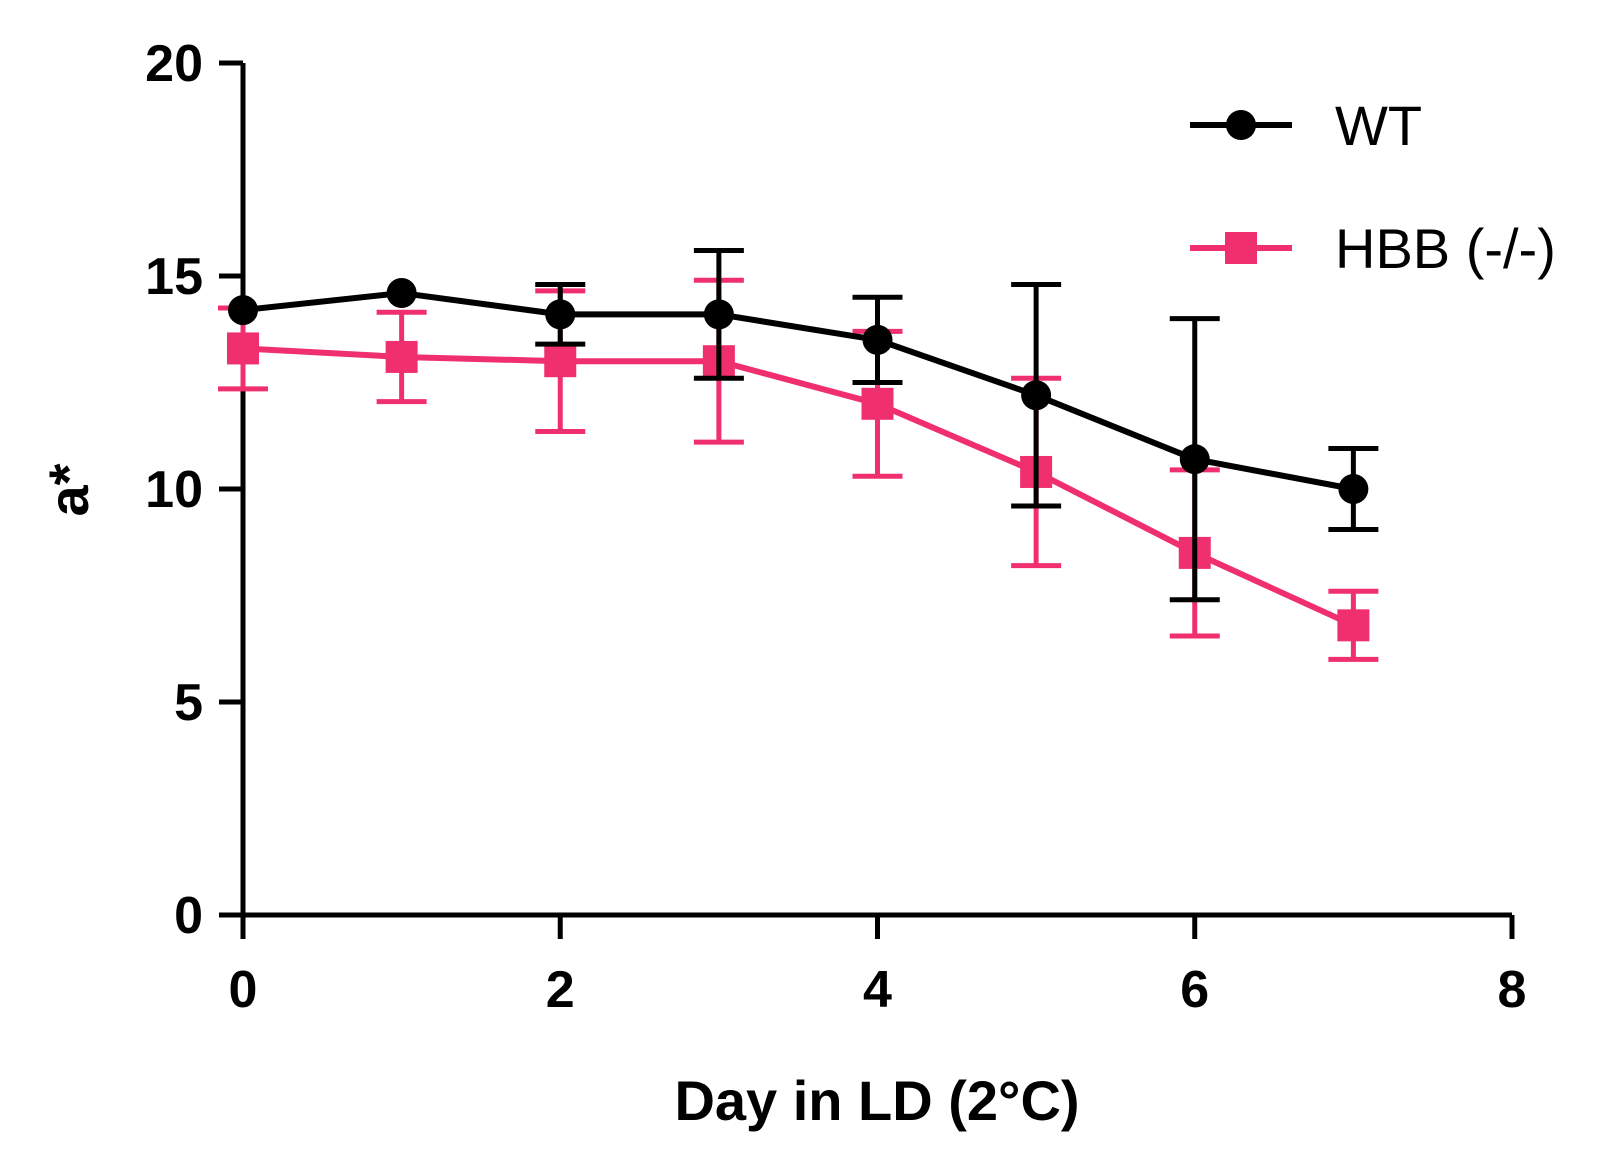 The image size is (1610, 1161). Describe the element at coordinates (174, 277) in the screenshot. I see `y-tick-label-15: 15` at that location.